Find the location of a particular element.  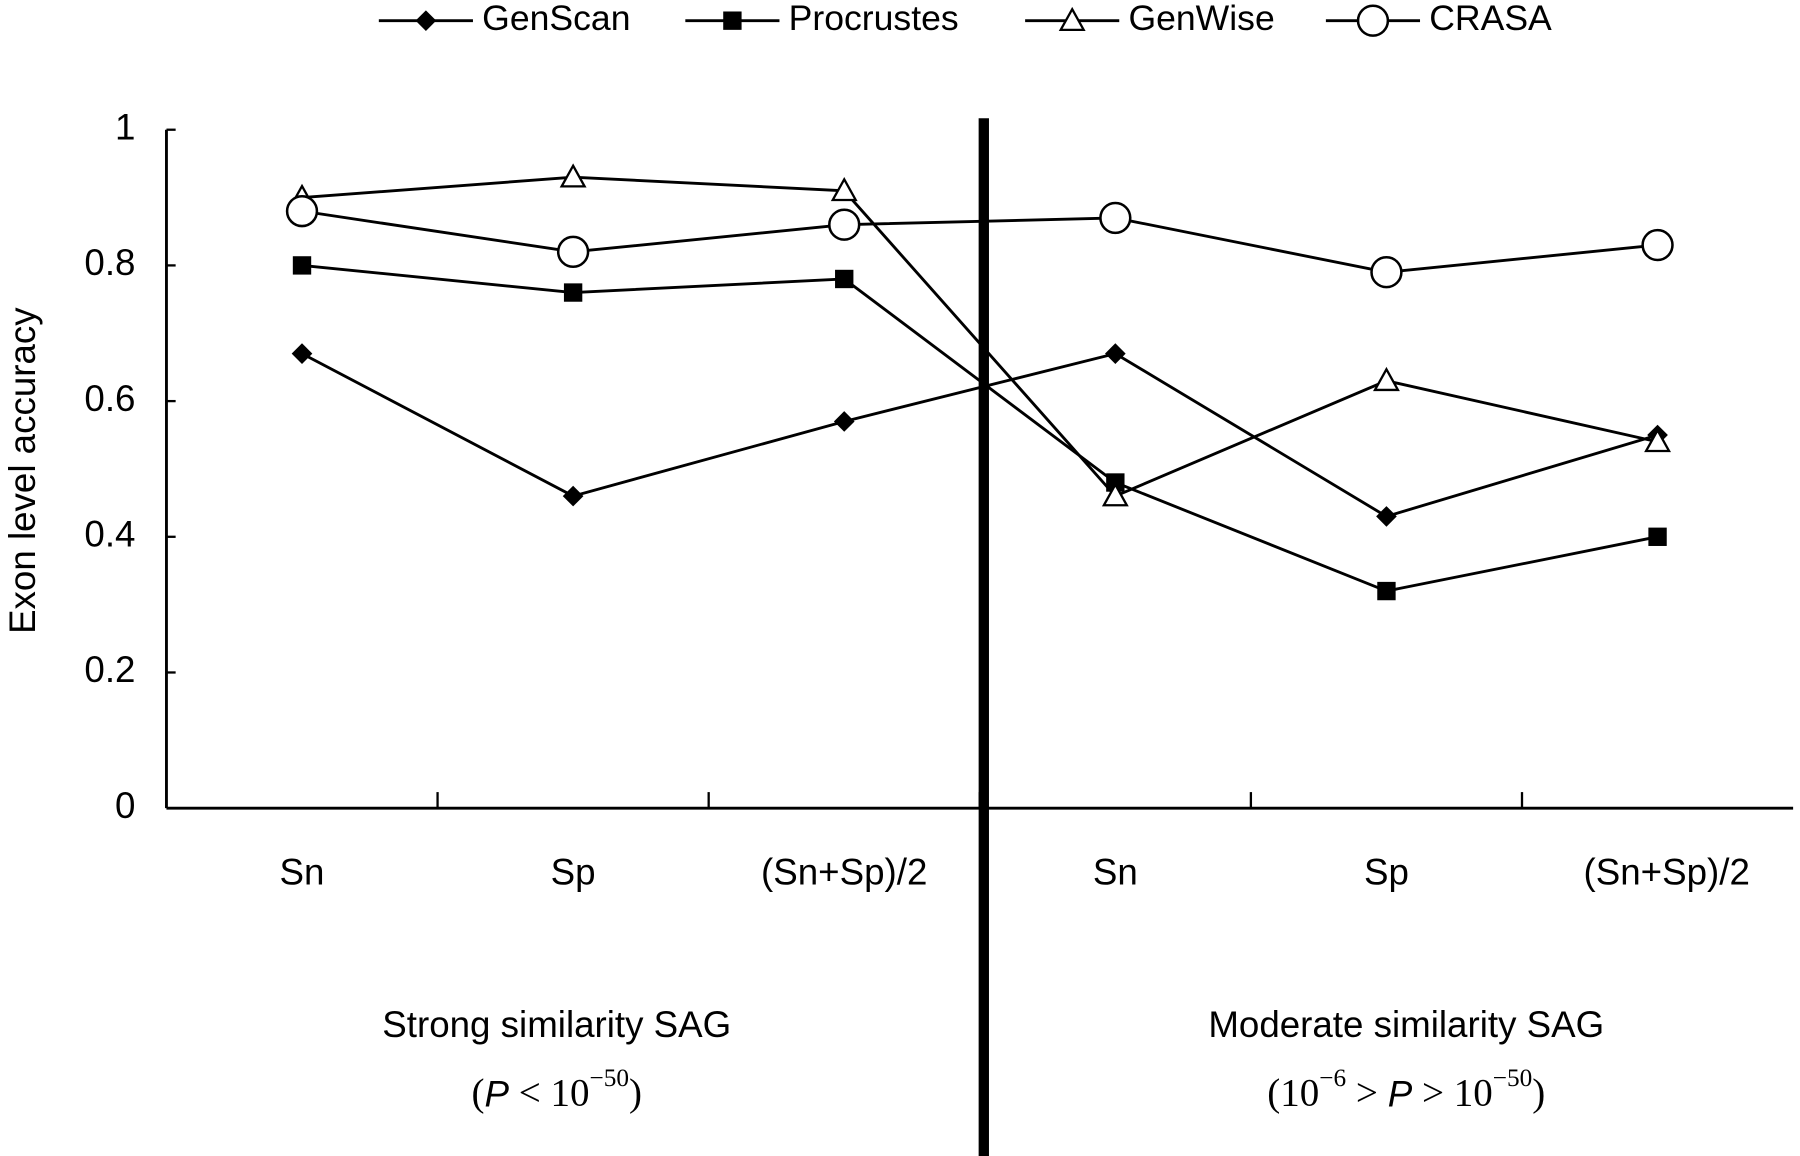

legend-label: CRASA is located at coordinates (1490, 19).